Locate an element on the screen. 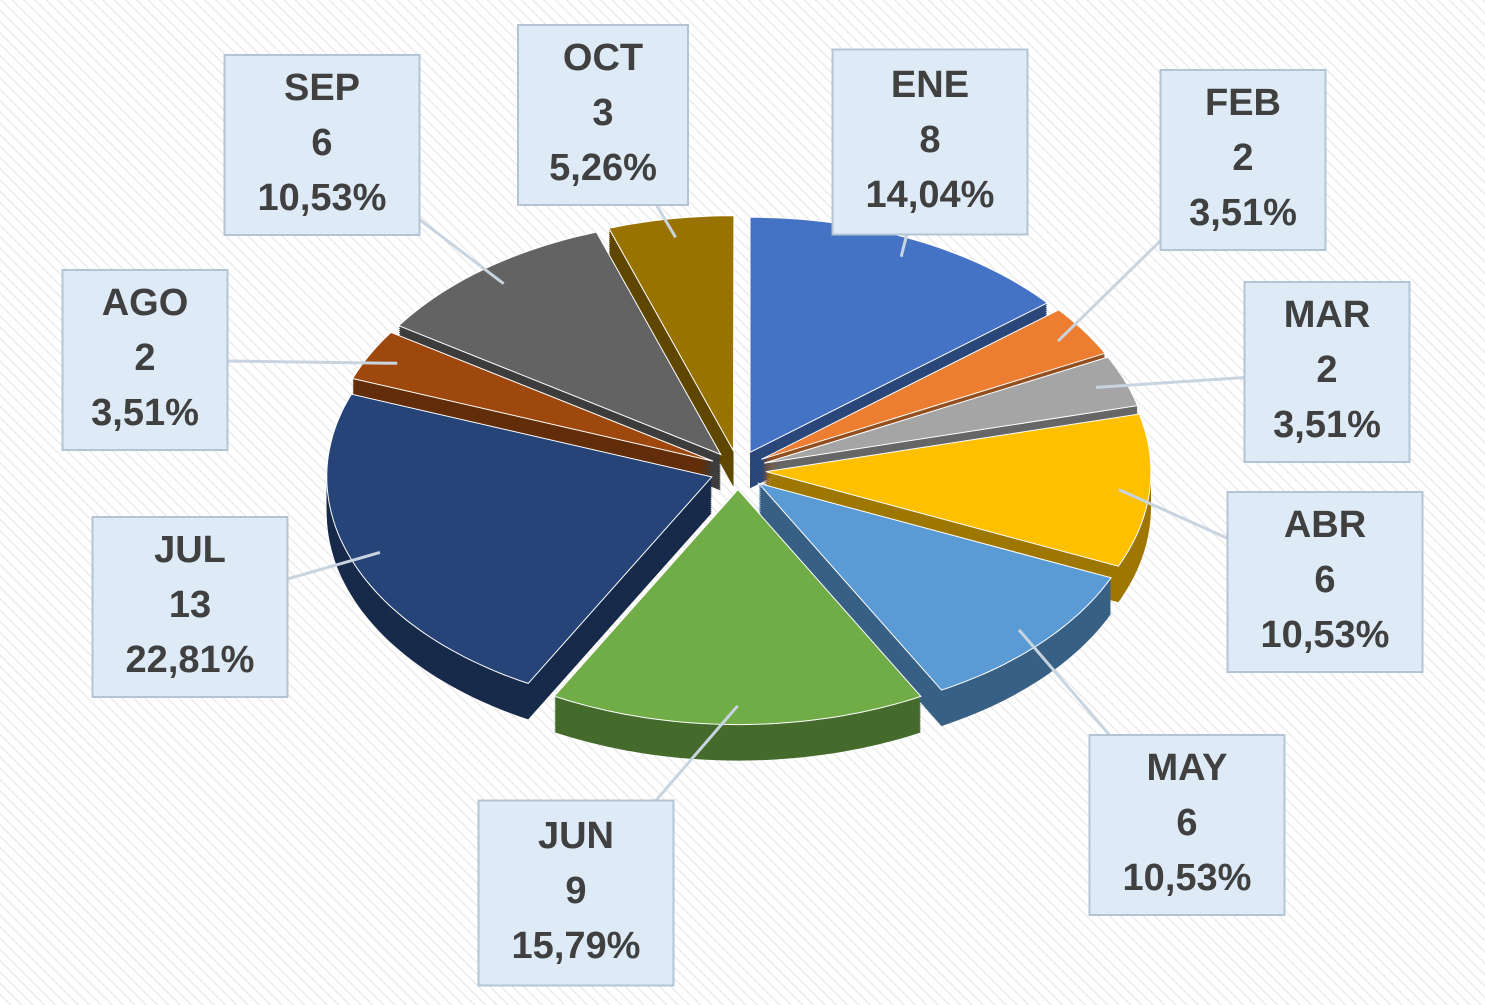 The image size is (1485, 1005). value-label: 3 is located at coordinates (602, 113).